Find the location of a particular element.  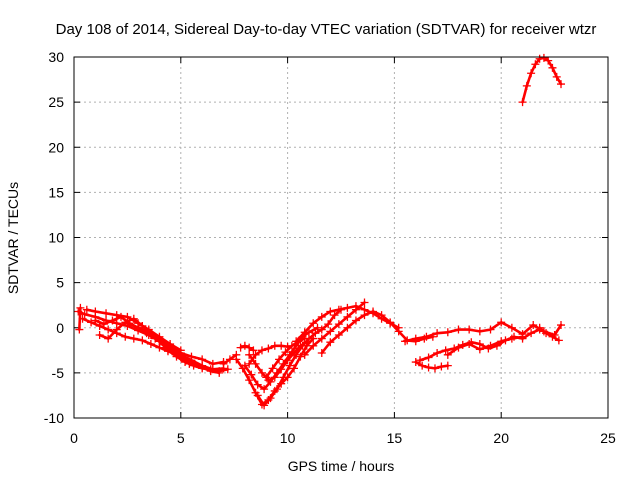

y-tick-labels: -10 -5 0 5 10 15 20 25 30 is located at coordinates (54, 237).